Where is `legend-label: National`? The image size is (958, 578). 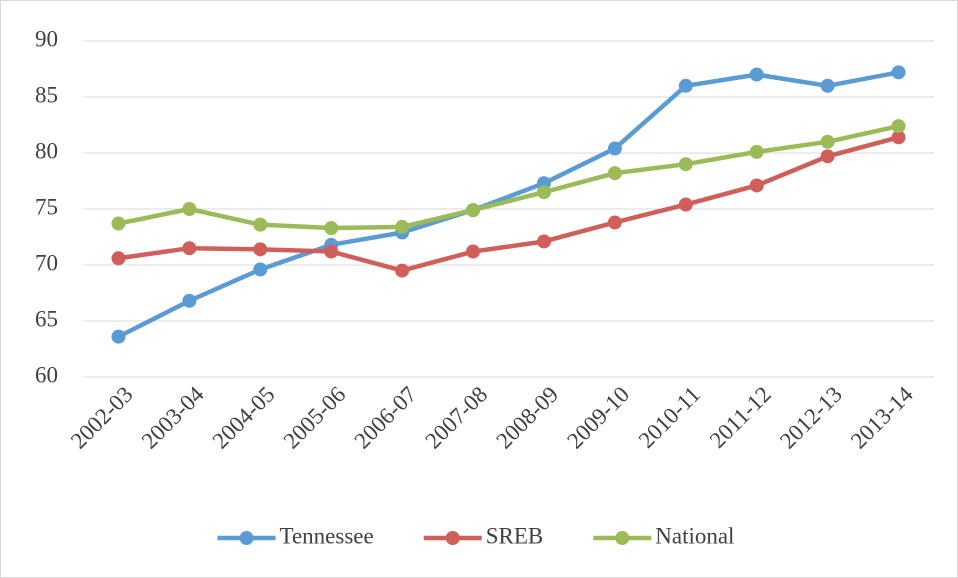
legend-label: National is located at coordinates (694, 535).